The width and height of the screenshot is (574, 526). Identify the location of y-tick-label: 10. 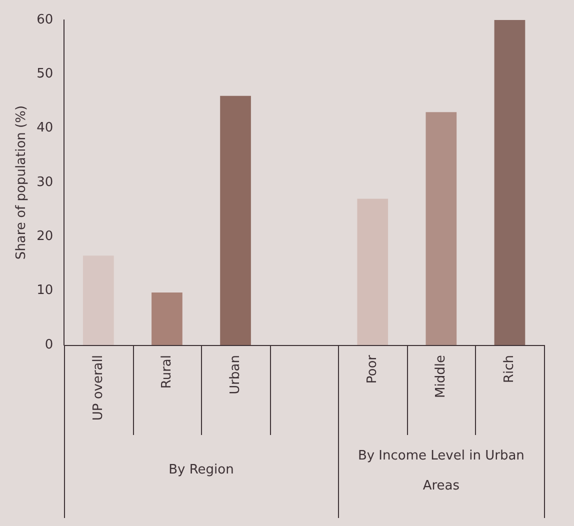
(45, 290).